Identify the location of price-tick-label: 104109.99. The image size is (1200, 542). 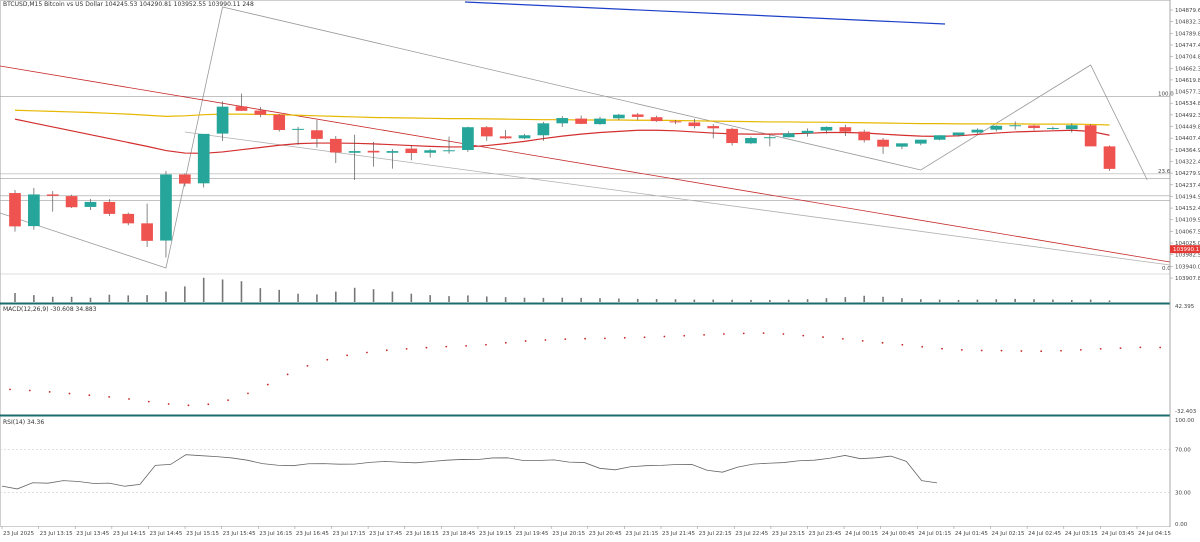
(1187, 221).